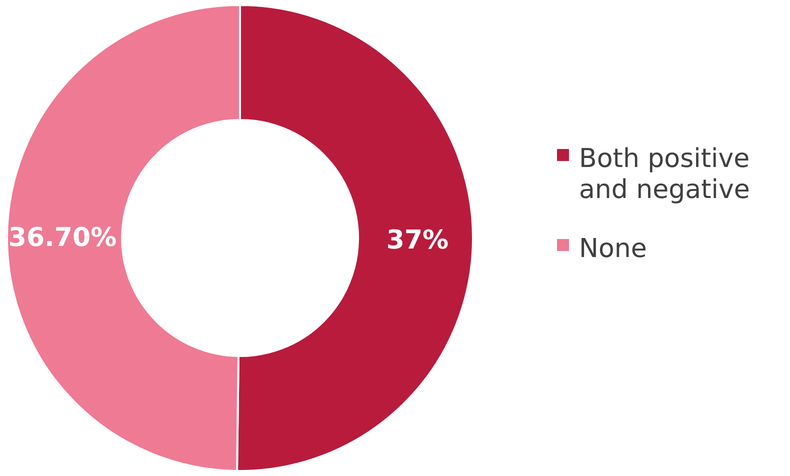 The image size is (790, 476). Describe the element at coordinates (664, 175) in the screenshot. I see `legend-label: Both positive and negative` at that location.